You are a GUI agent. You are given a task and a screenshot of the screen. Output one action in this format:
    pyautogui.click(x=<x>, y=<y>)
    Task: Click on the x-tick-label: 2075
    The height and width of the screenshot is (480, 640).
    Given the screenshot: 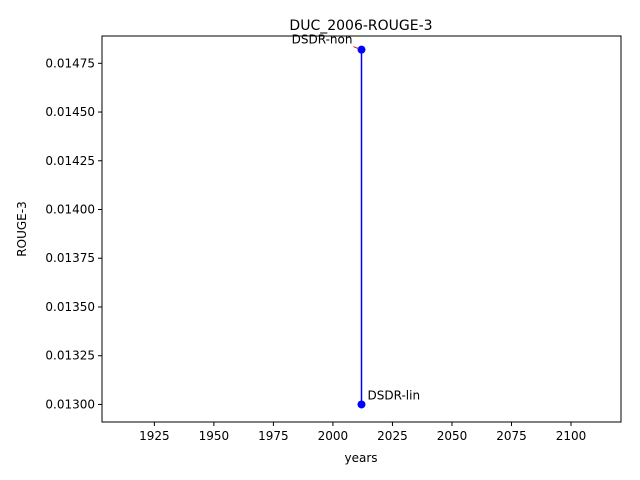 What is the action you would take?
    pyautogui.click(x=511, y=436)
    